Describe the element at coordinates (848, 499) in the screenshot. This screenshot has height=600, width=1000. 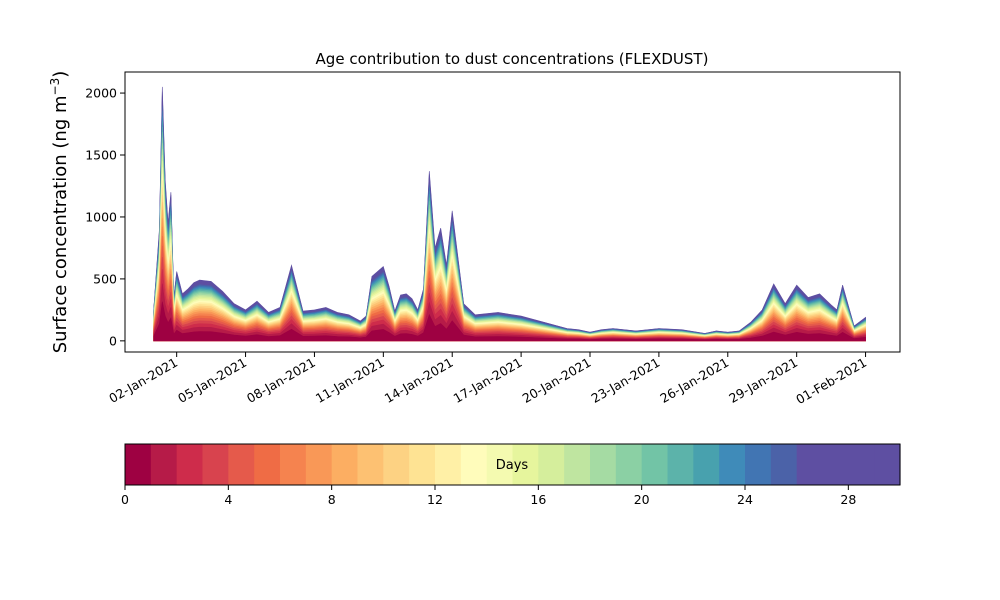
I see `colorbar-tick-label: 28` at that location.